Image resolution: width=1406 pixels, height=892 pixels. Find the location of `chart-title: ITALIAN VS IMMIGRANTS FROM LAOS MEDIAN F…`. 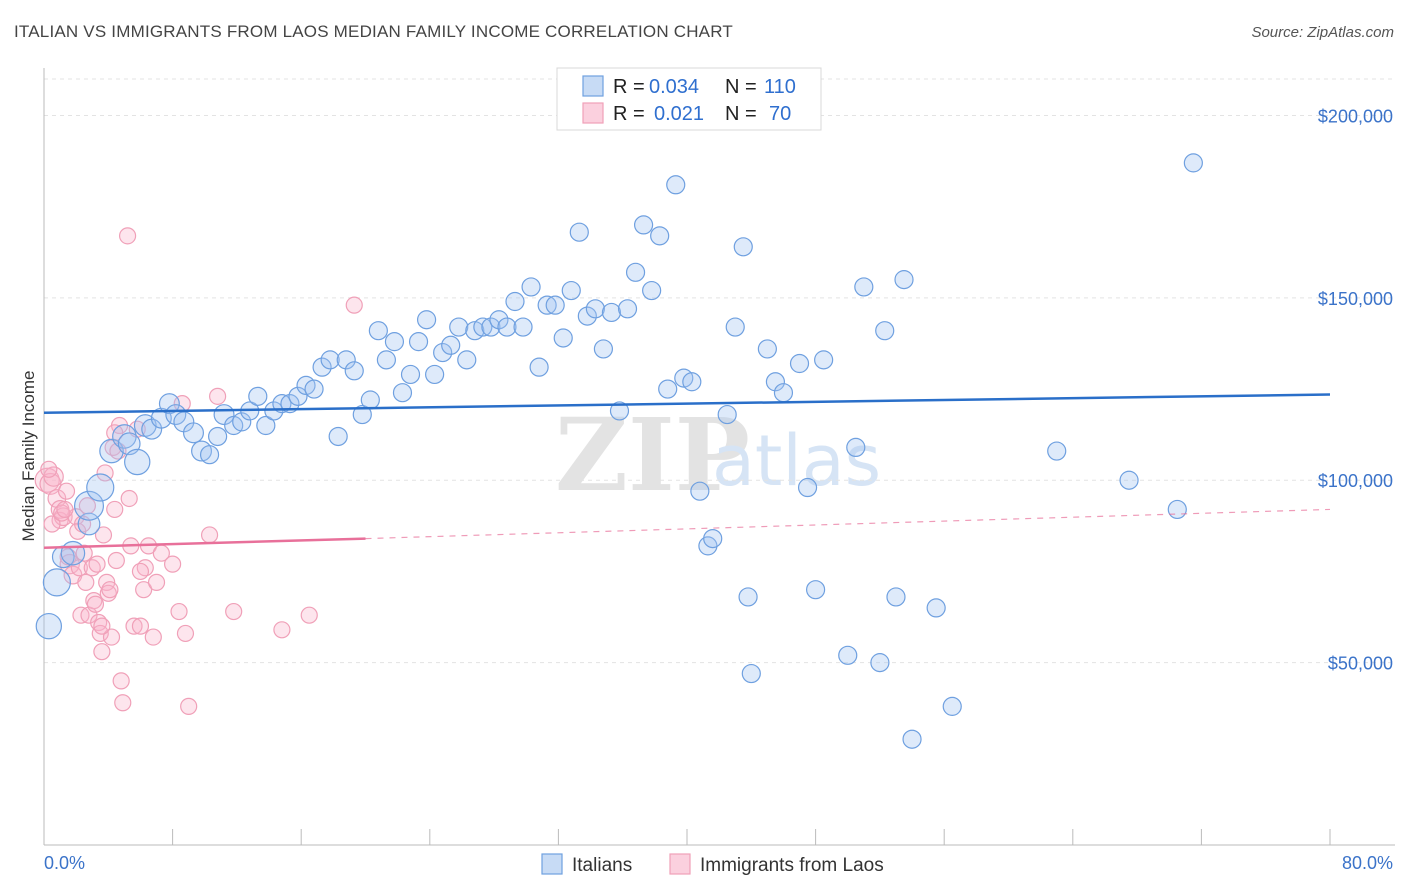

chart-title: ITALIAN VS IMMIGRANTS FROM LAOS MEDIAN F… is located at coordinates (373, 31).